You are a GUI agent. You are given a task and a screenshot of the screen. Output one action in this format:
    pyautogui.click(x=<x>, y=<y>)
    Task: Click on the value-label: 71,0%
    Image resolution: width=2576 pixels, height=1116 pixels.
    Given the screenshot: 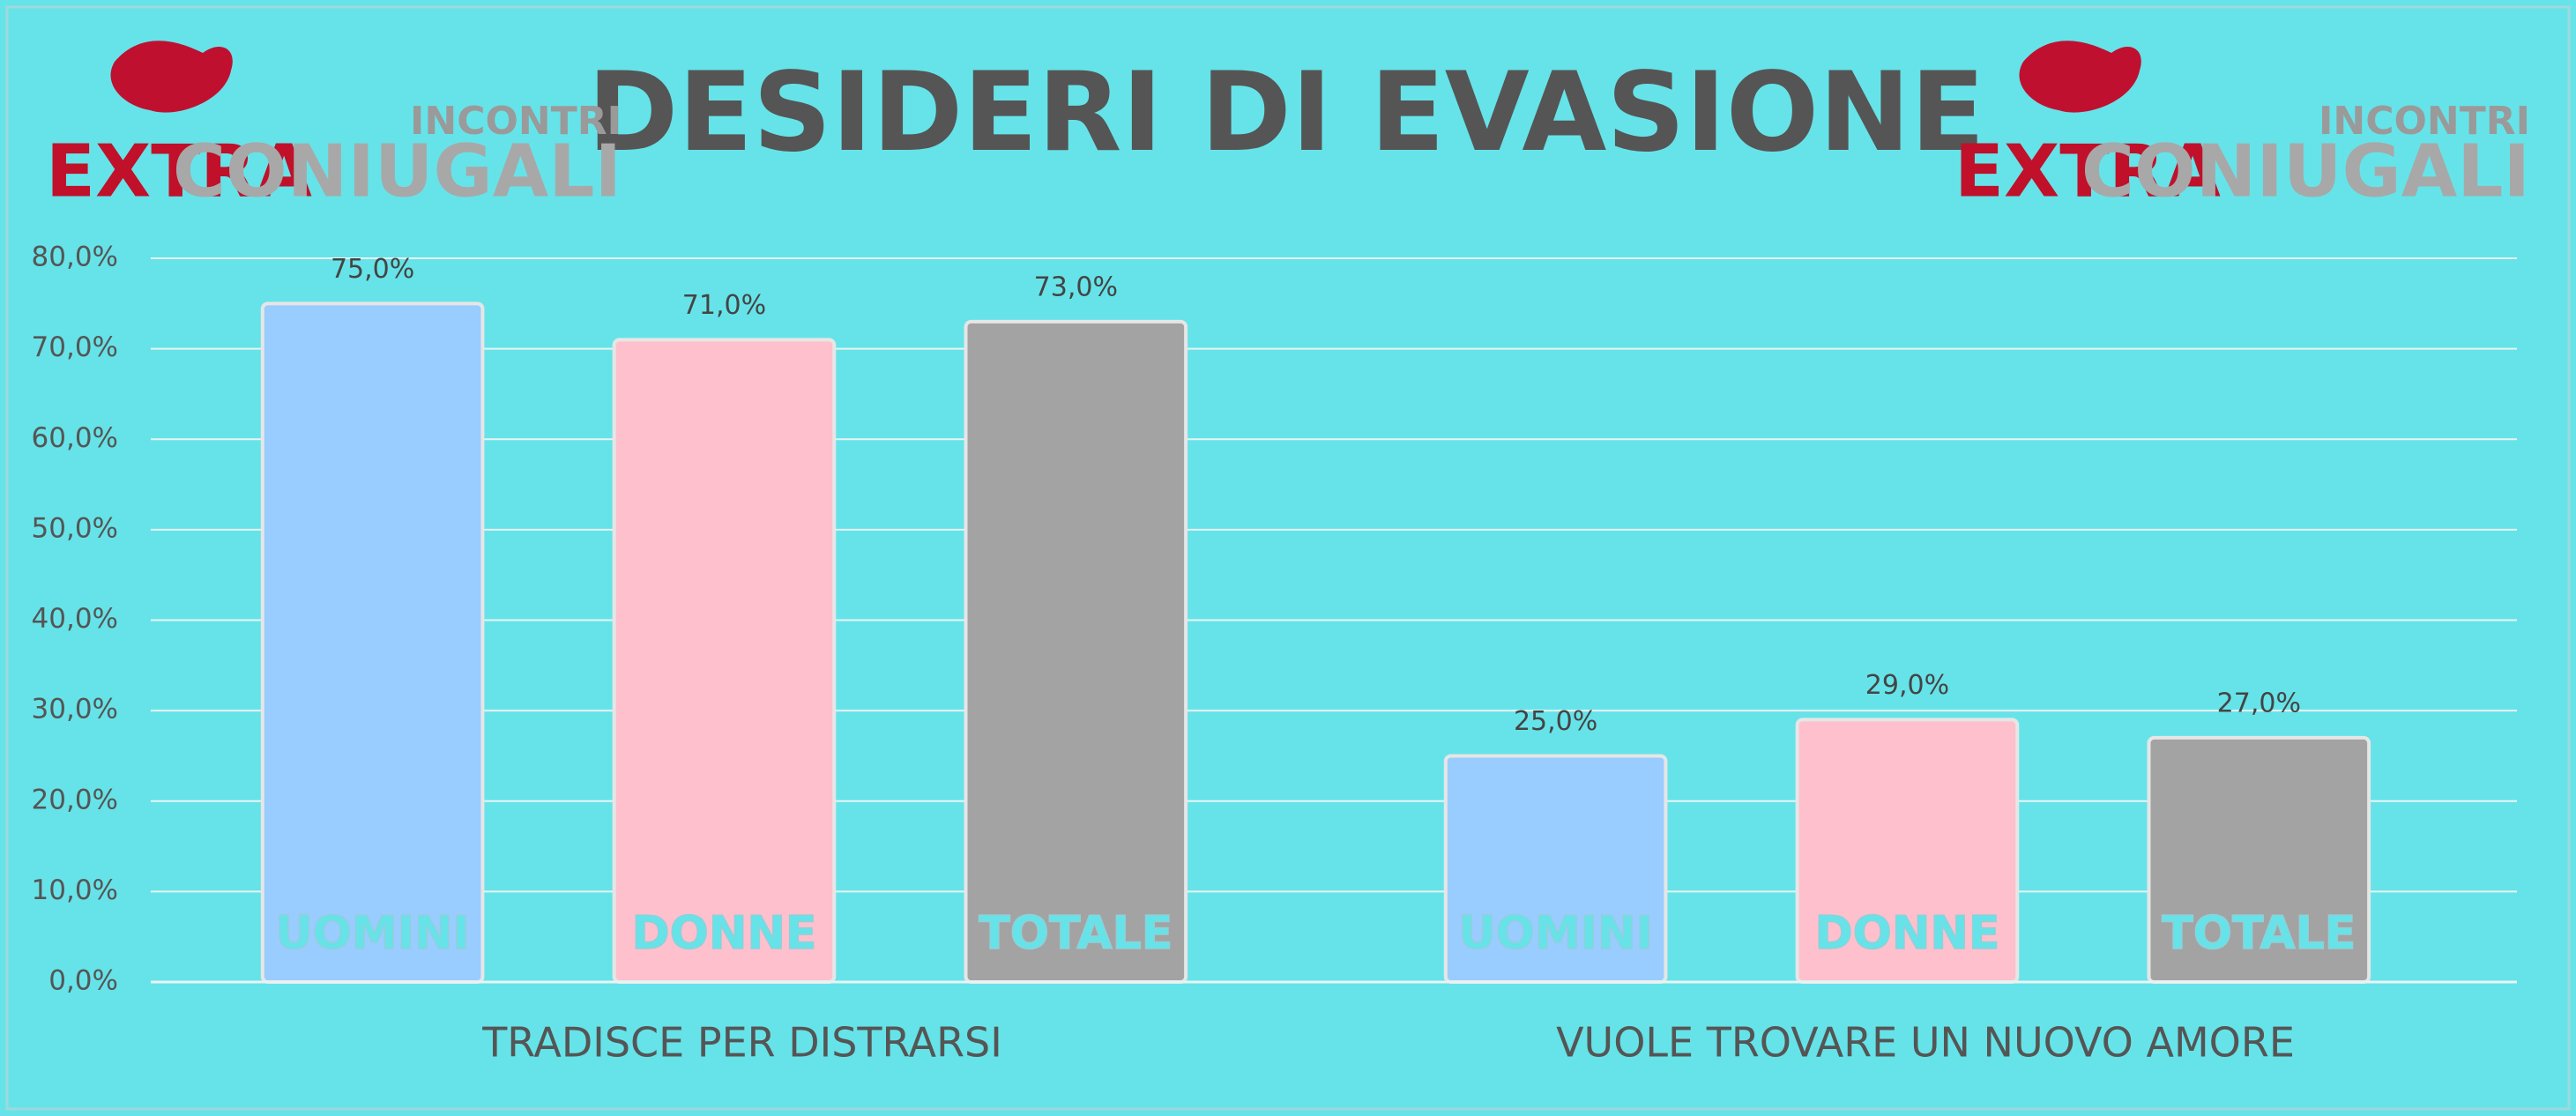 What is the action you would take?
    pyautogui.click(x=724, y=306)
    